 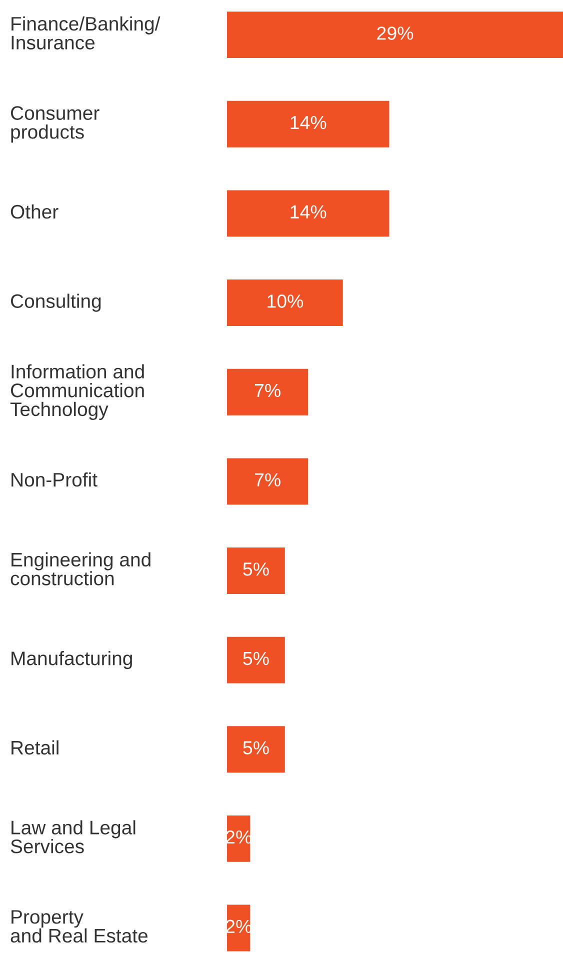 What do you see at coordinates (55, 303) in the screenshot?
I see `y-tick-label: Consulting` at bounding box center [55, 303].